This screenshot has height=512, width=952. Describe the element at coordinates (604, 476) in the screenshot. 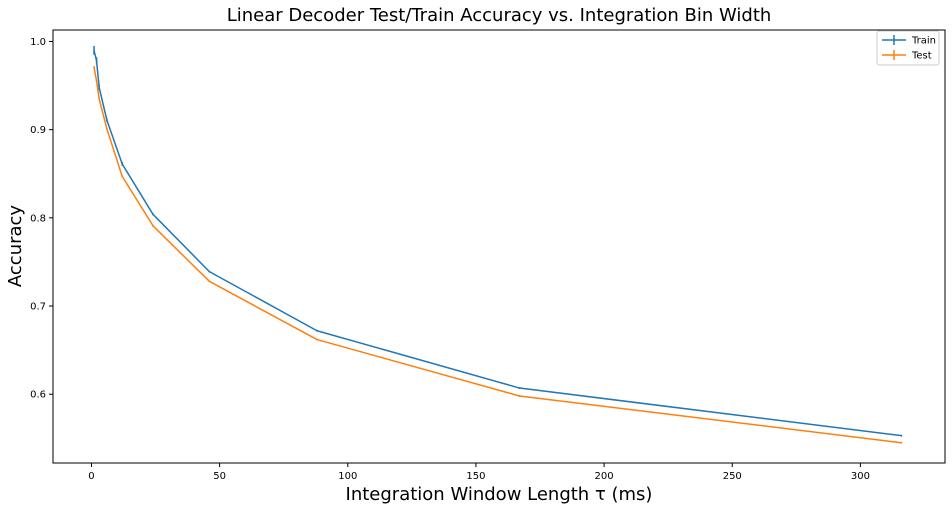

I see `x-tick-label: 200` at that location.